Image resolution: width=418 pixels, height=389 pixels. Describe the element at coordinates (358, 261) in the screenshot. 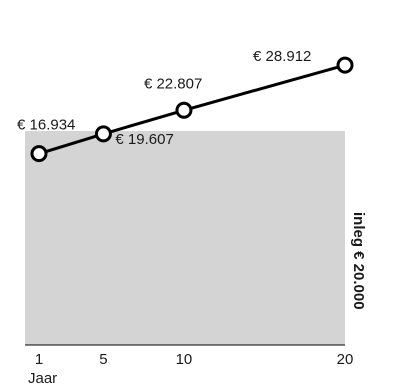

I see `deposit-label: inleg € 20.000` at that location.